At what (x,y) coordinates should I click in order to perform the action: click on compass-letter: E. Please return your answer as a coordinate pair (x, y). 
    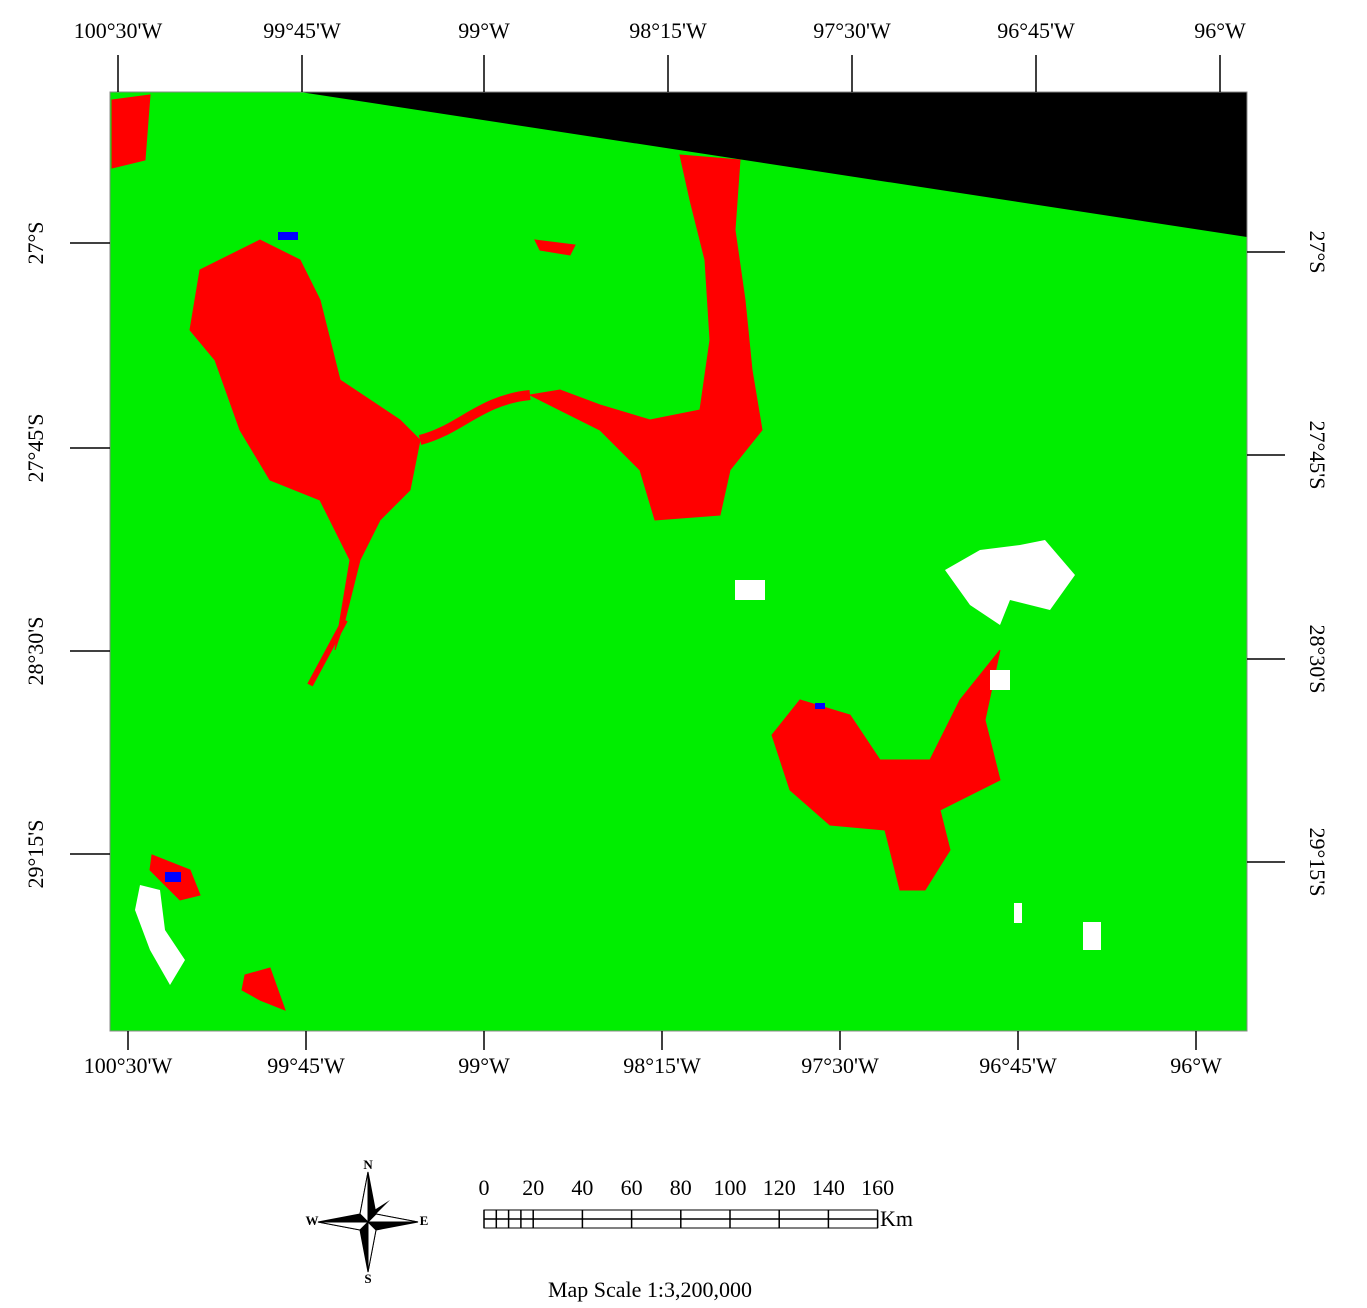
    Looking at the image, I should click on (424, 1220).